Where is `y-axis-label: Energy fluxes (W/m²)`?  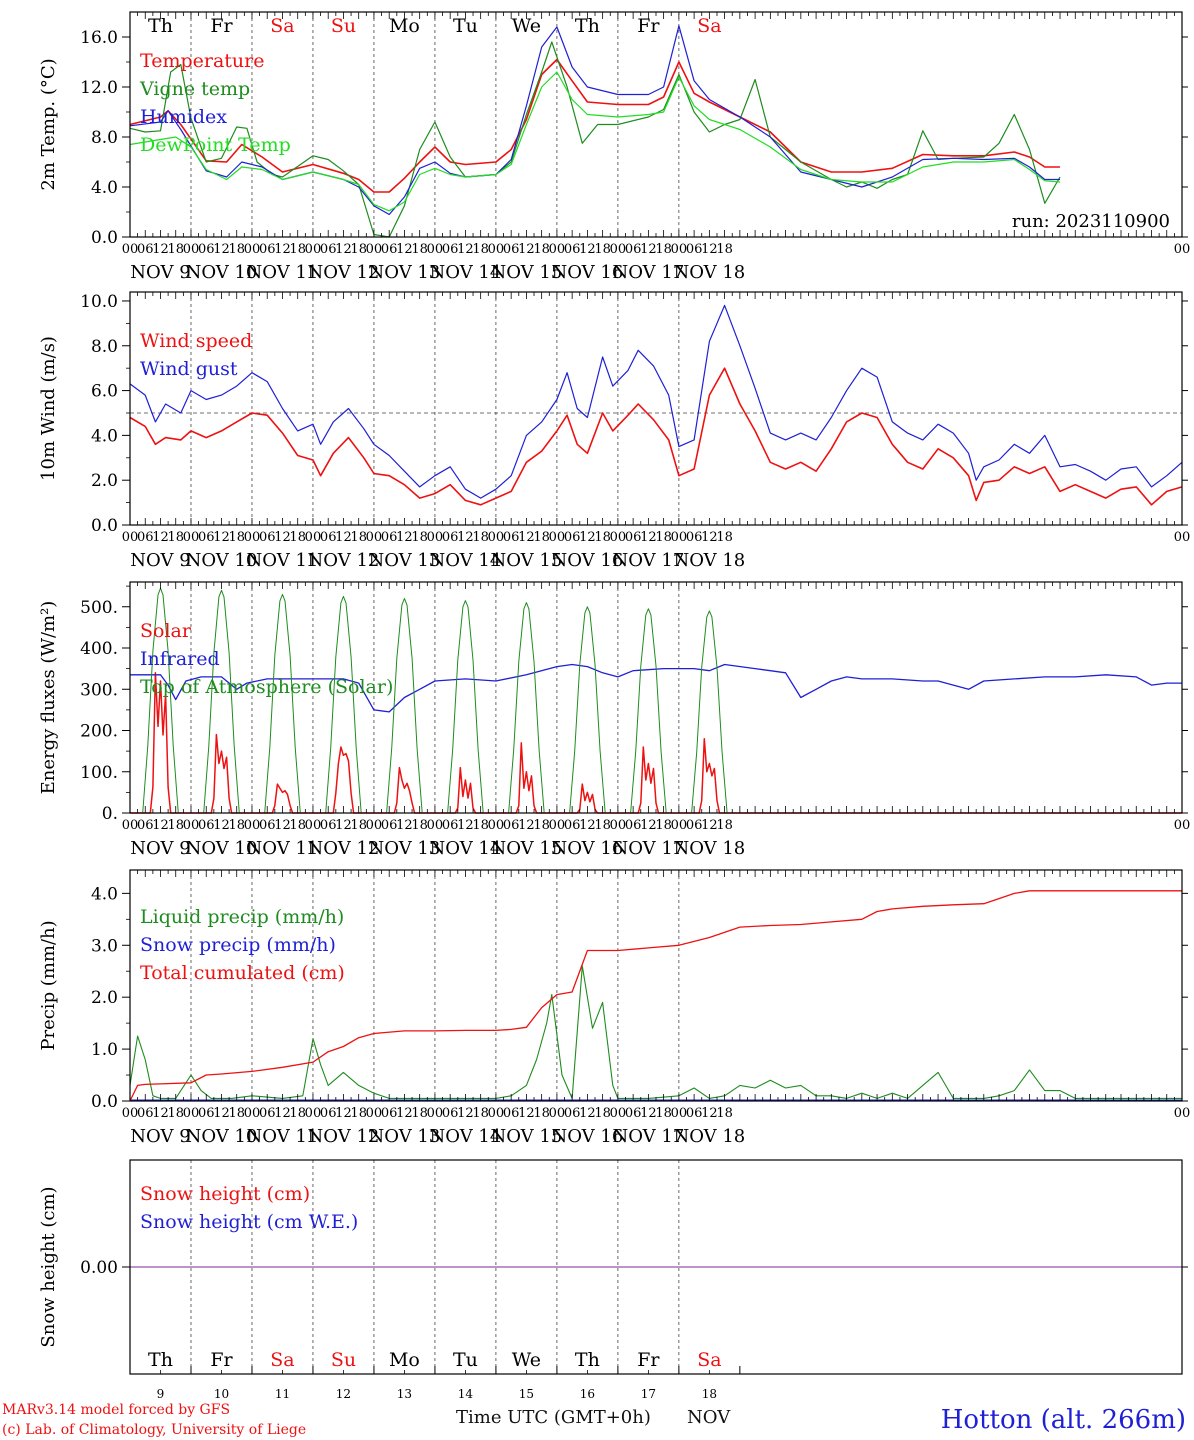
y-axis-label: Energy fluxes (W/m²) is located at coordinates (48, 698).